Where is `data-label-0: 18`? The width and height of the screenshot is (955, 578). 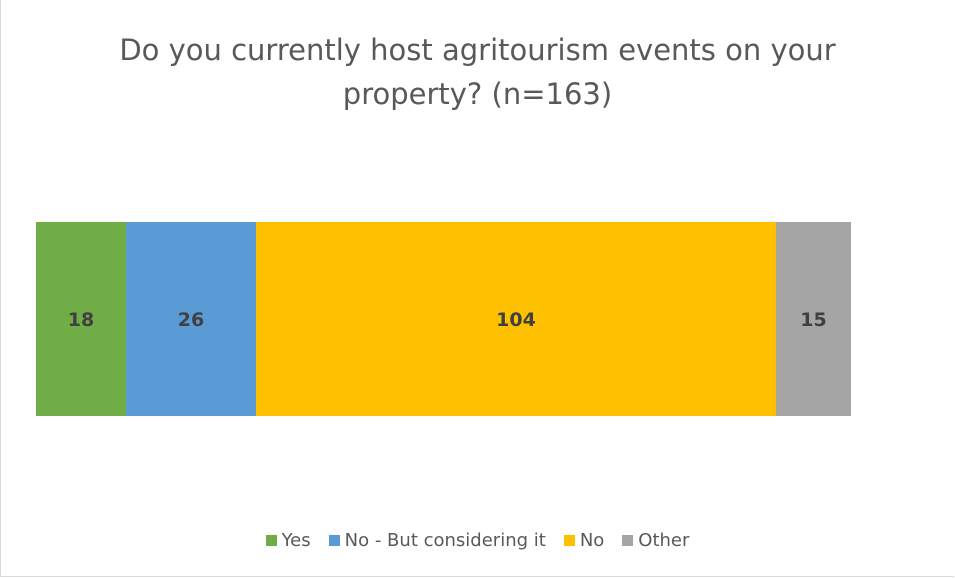
data-label-0: 18 is located at coordinates (81, 320).